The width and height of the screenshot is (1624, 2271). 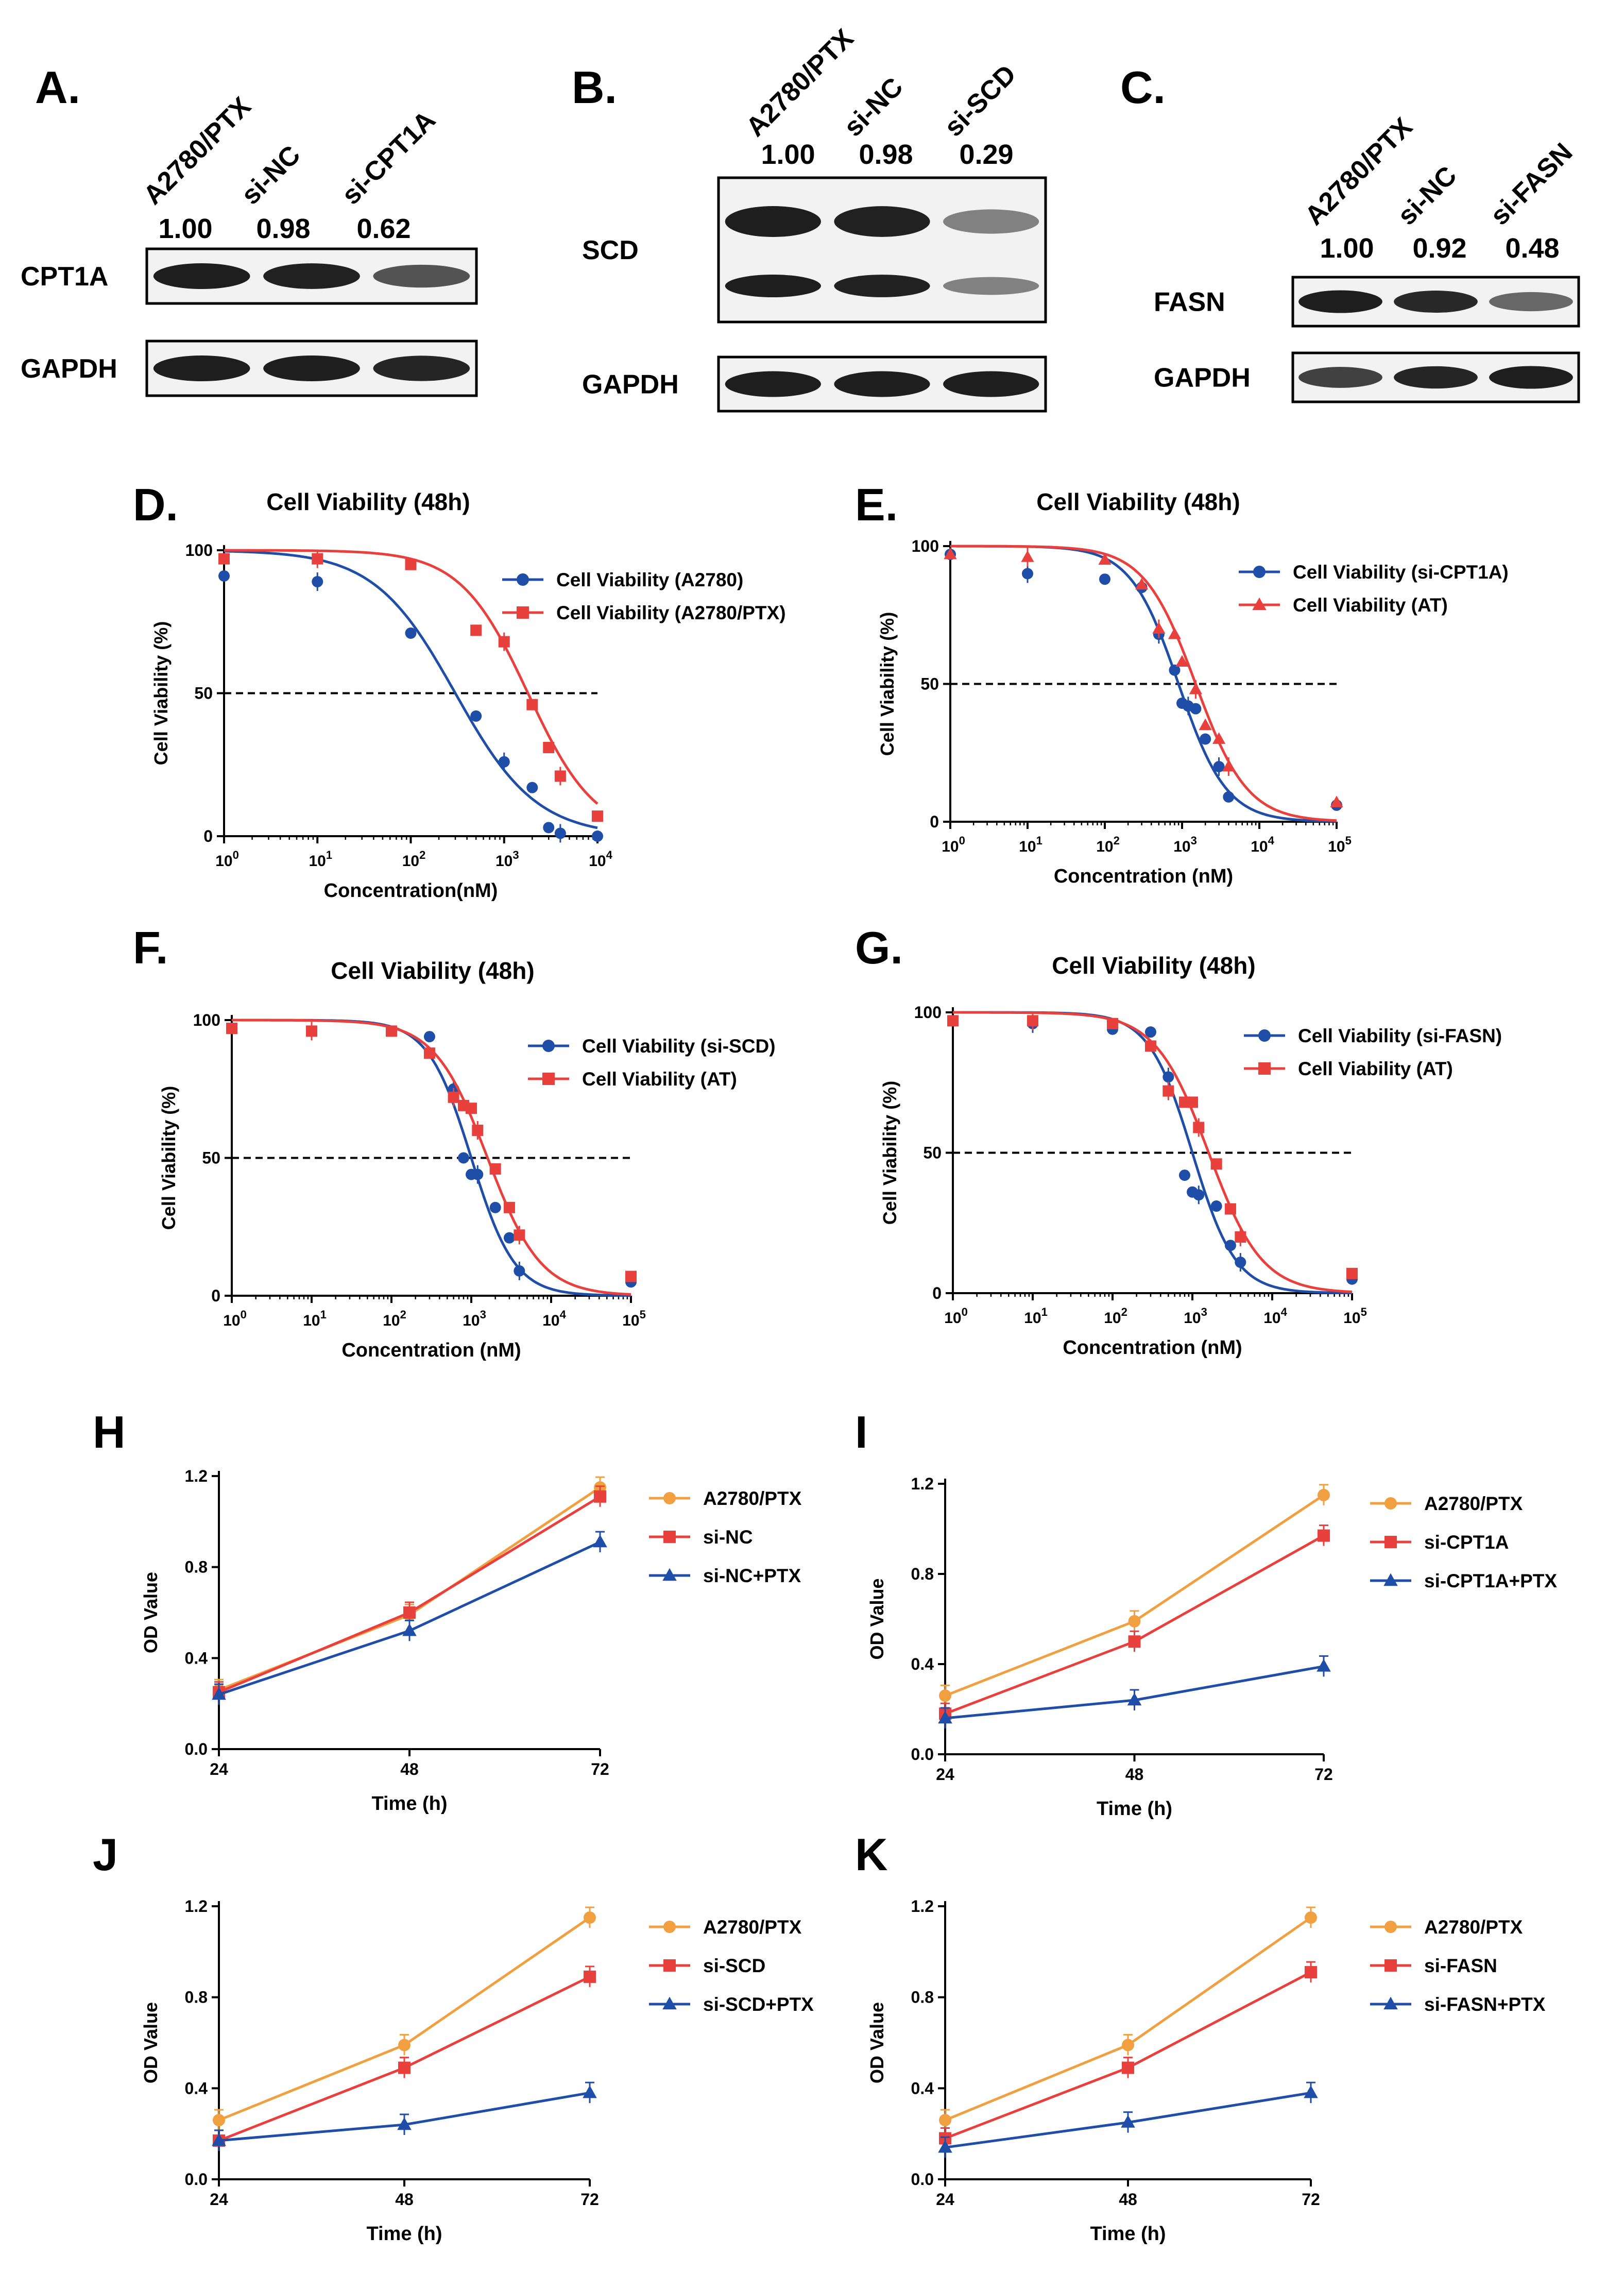 I want to click on legend-label: si-NC+PTX, so click(x=752, y=1576).